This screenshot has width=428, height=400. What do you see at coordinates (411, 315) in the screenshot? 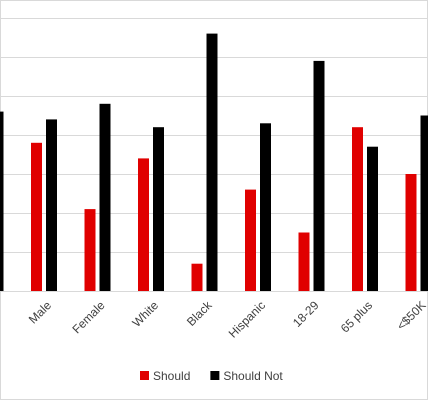
I see `x-tick-label: <$50K` at bounding box center [411, 315].